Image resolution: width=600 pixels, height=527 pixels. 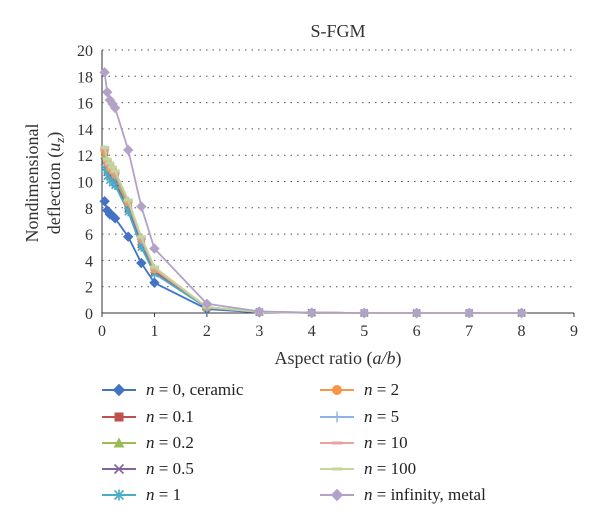 I want to click on x-axis-label: Aspect ratio (a/b), so click(x=338, y=358).